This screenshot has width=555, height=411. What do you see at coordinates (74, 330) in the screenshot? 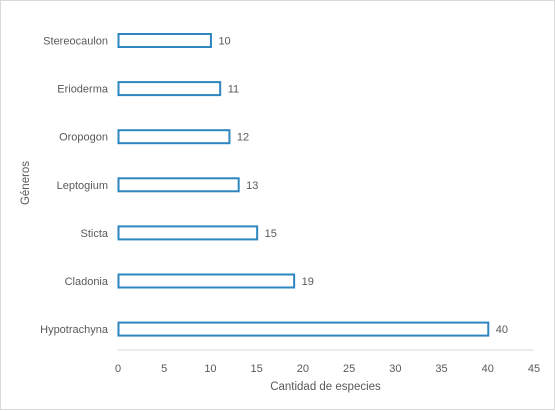
I see `category-label: Hypotrachyna` at bounding box center [74, 330].